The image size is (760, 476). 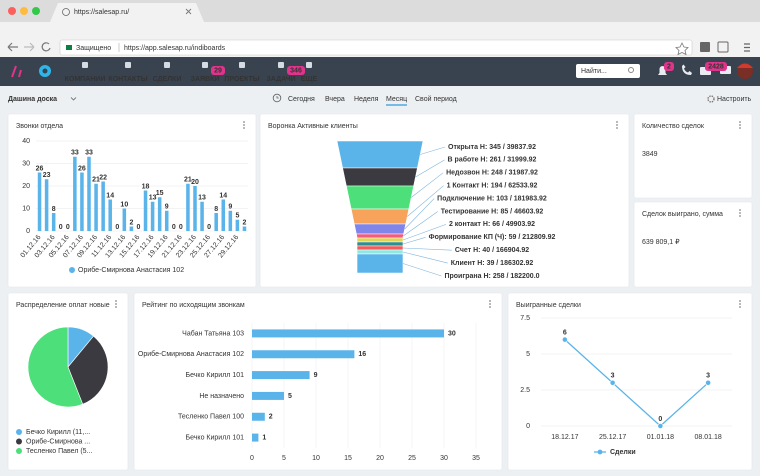 I want to click on period-option: Свой период, so click(x=436, y=99).